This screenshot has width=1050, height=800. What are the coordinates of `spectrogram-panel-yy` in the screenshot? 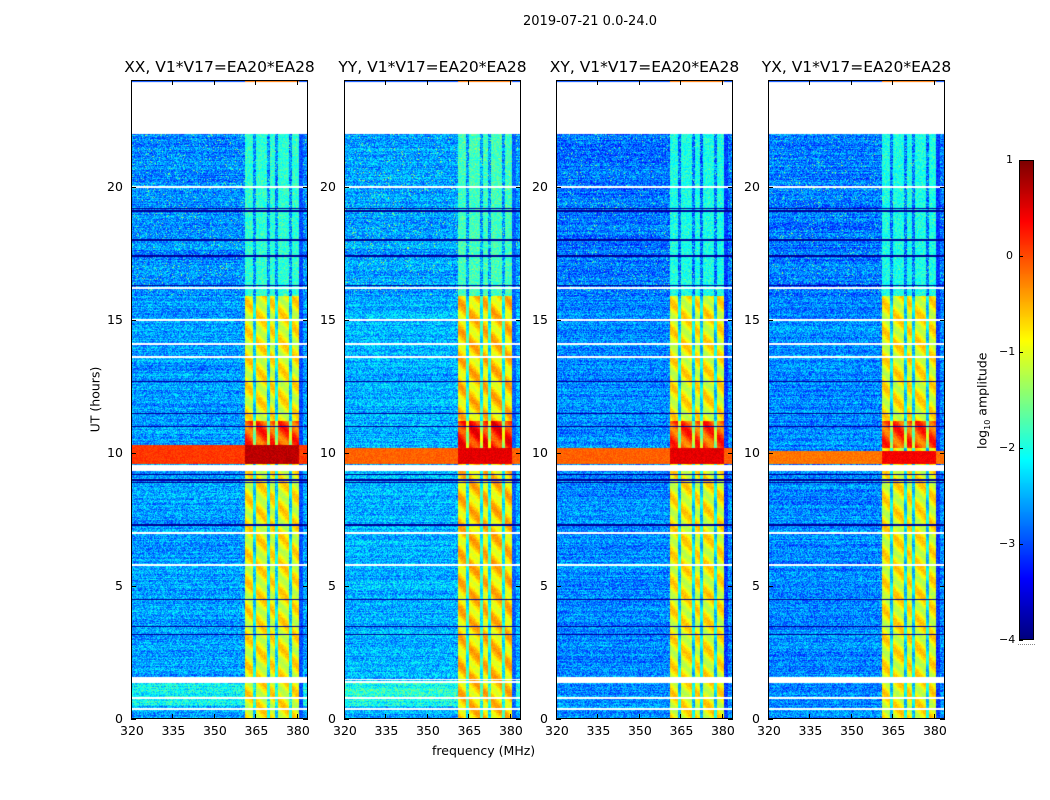 It's located at (432, 399).